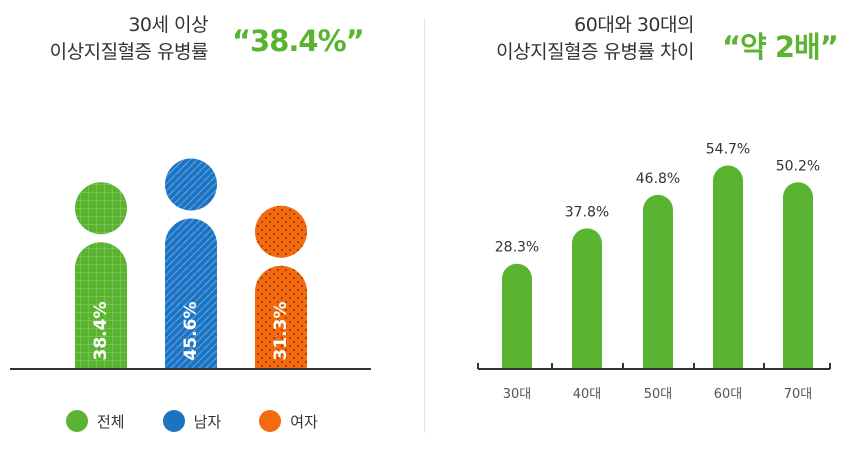 Image resolution: width=850 pixels, height=449 pixels. Describe the element at coordinates (595, 52) in the screenshot. I see `right-title-line2: 이상지질혈증 유병률 차이` at that location.